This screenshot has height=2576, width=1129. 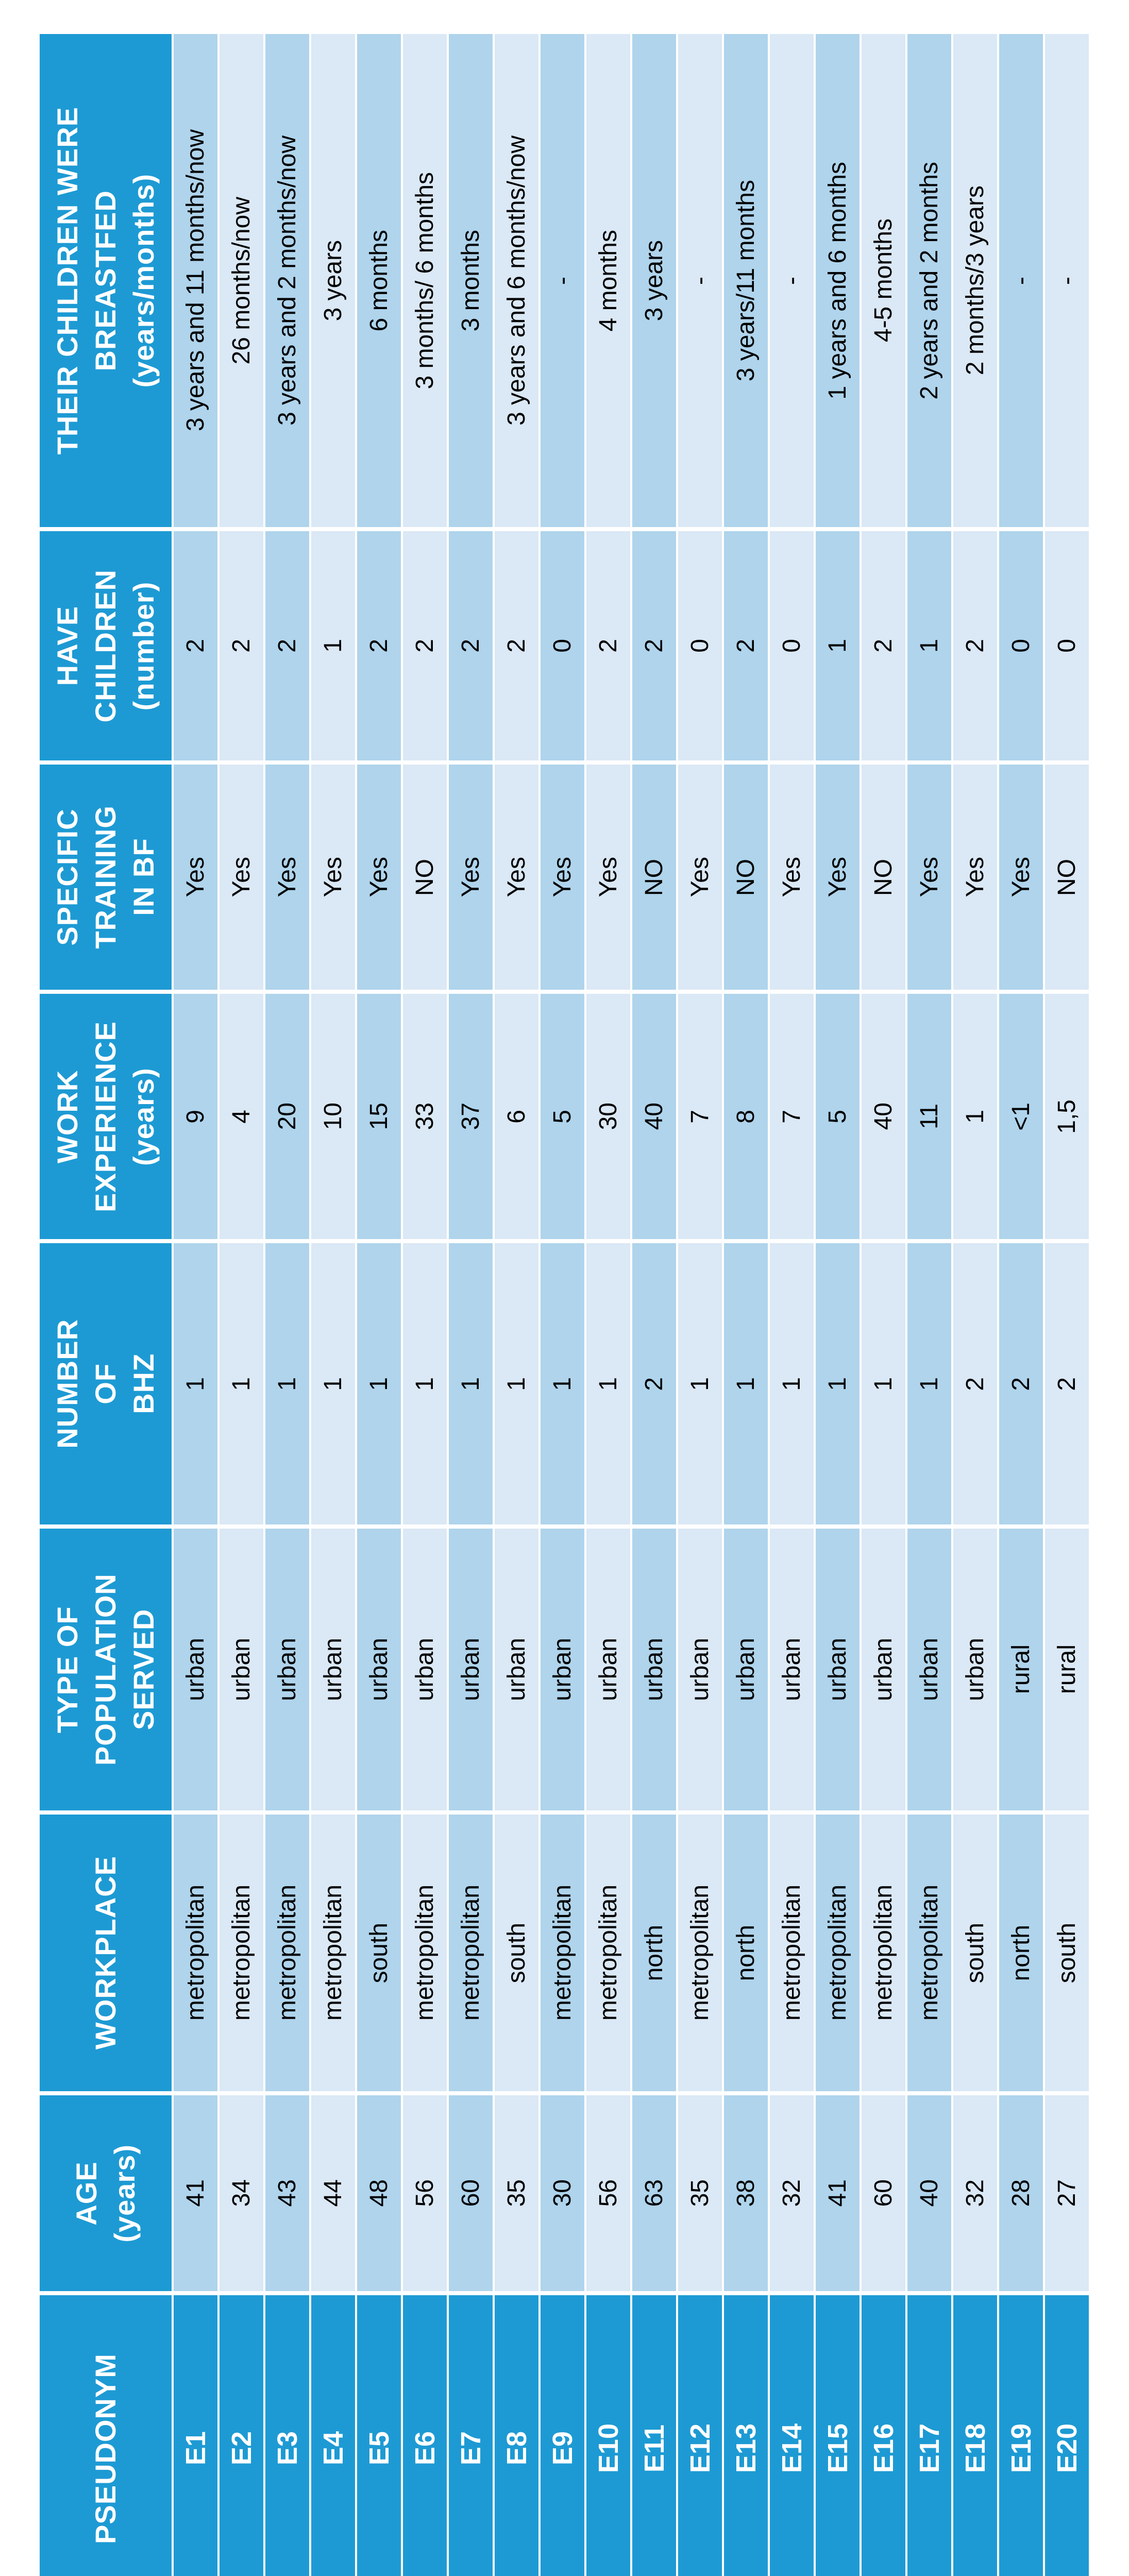 What do you see at coordinates (792, 2193) in the screenshot?
I see `cell-age-e14: 32` at bounding box center [792, 2193].